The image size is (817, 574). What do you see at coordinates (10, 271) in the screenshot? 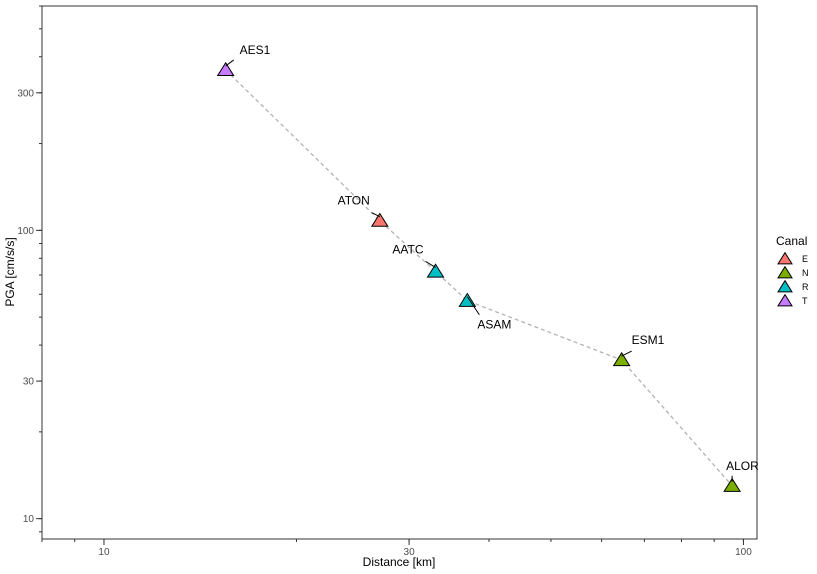
I see `y-axis-title: PGA [cm/s/s]` at bounding box center [10, 271].